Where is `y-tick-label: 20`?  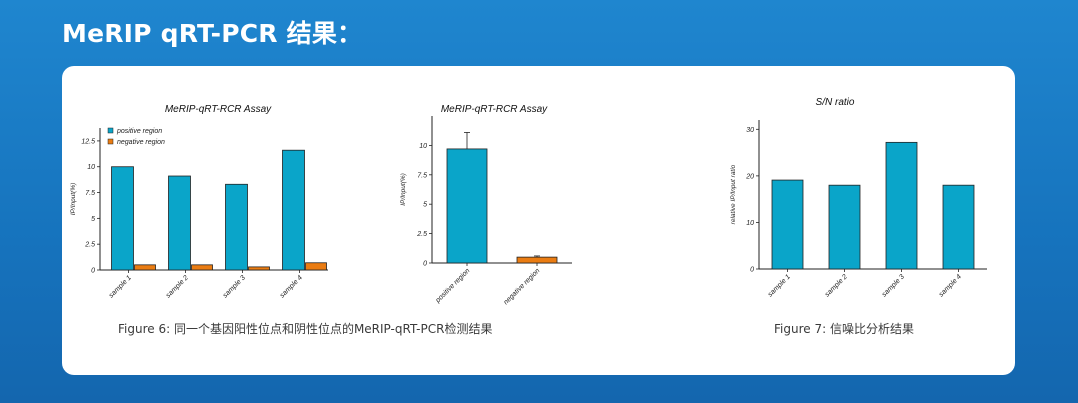 y-tick-label: 20 is located at coordinates (749, 176).